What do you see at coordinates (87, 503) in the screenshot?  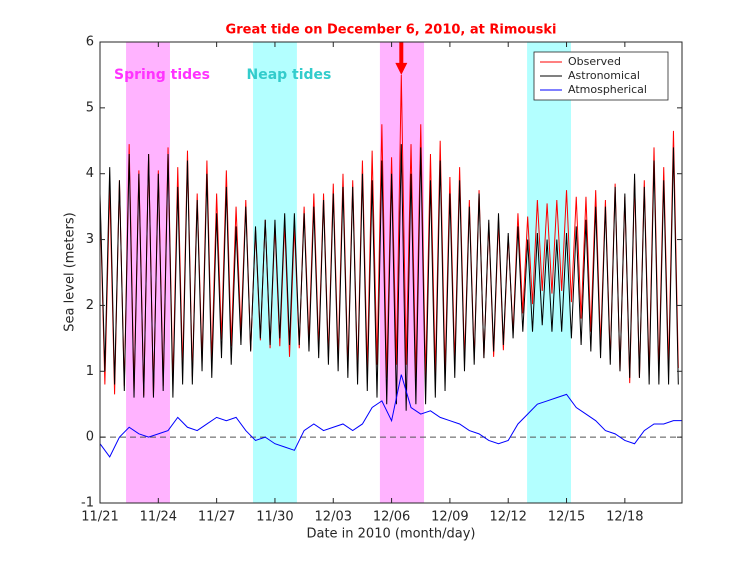 I see `y-tick-label: -1` at bounding box center [87, 503].